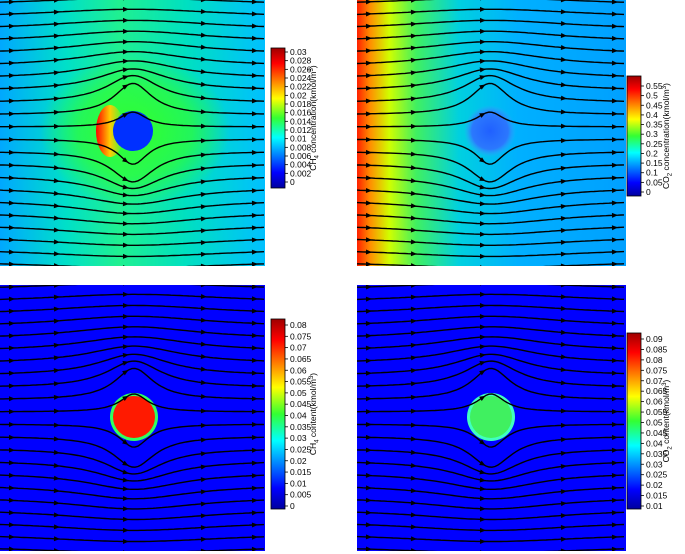 The image size is (685, 554). What do you see at coordinates (667, 136) in the screenshot?
I see `colorbar-title: CO2 concentration(kmol/m3)` at bounding box center [667, 136].